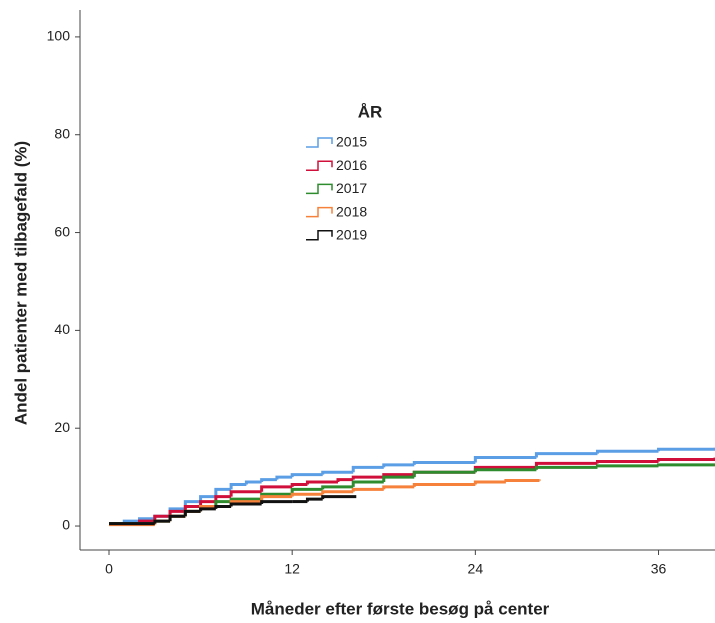  What do you see at coordinates (62, 329) in the screenshot?
I see `y-tick-label: 40` at bounding box center [62, 329].